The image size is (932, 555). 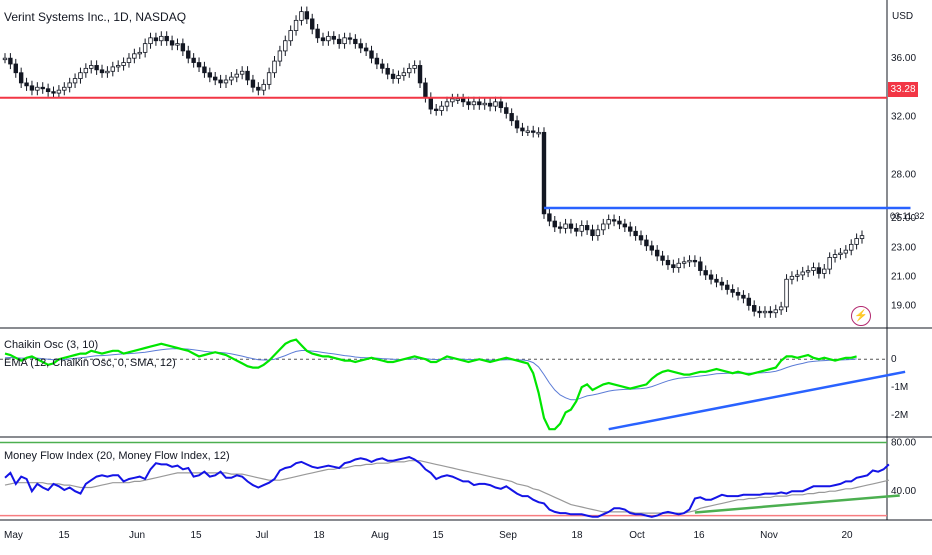 I want to click on osc-ema-line, so click(x=430, y=374).